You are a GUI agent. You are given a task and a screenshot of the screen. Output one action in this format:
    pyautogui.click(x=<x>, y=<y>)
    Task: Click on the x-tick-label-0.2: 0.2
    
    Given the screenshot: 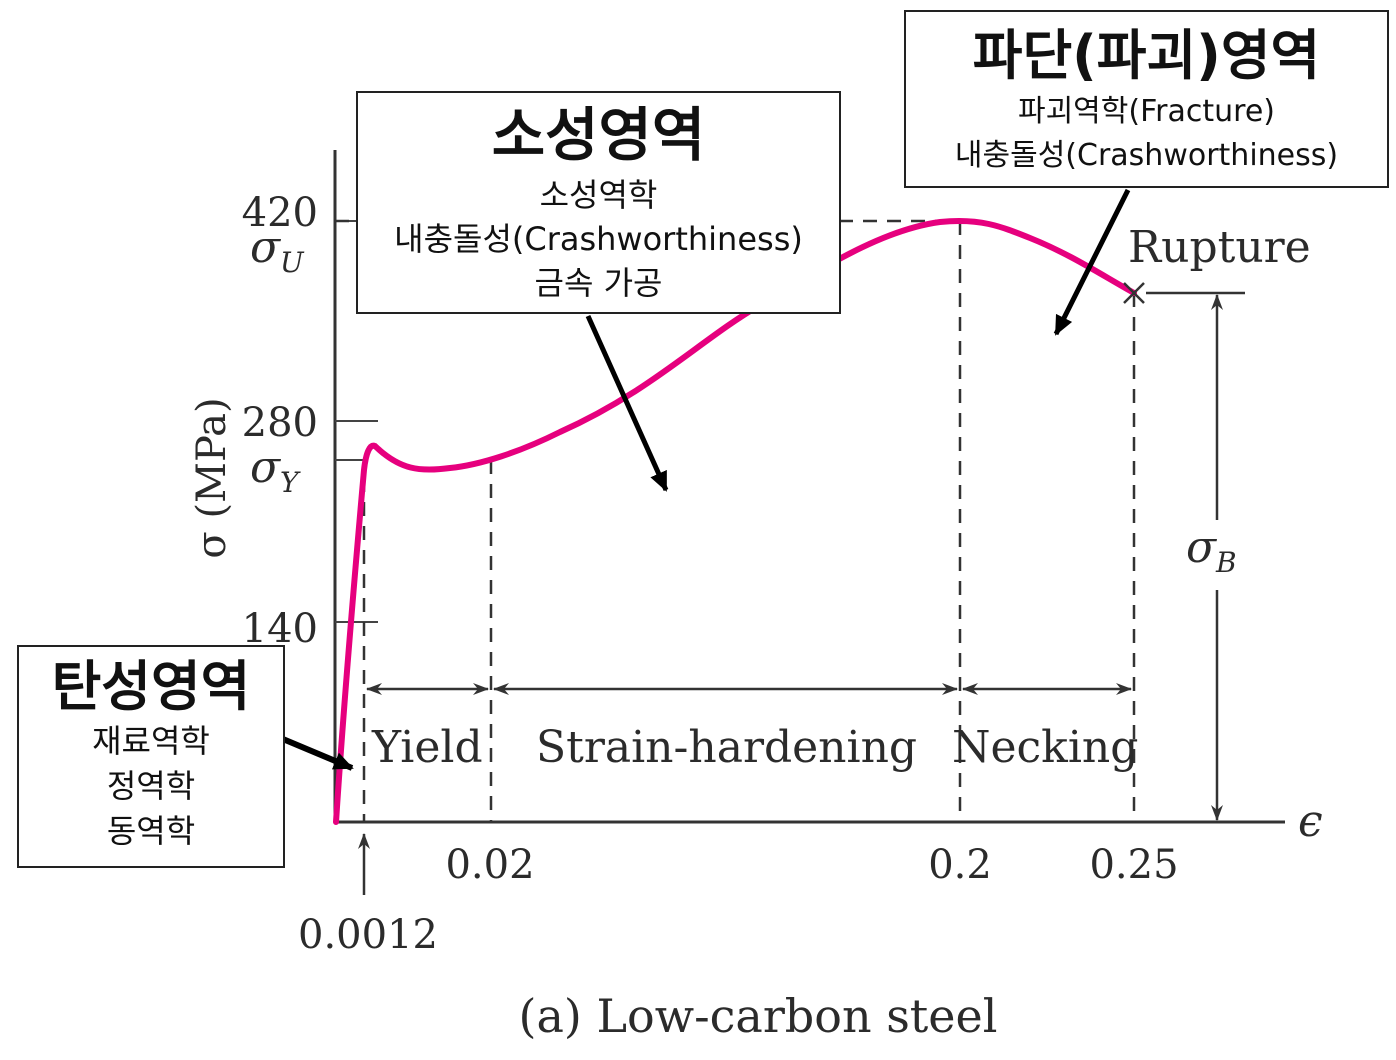 What is the action you would take?
    pyautogui.click(x=960, y=865)
    